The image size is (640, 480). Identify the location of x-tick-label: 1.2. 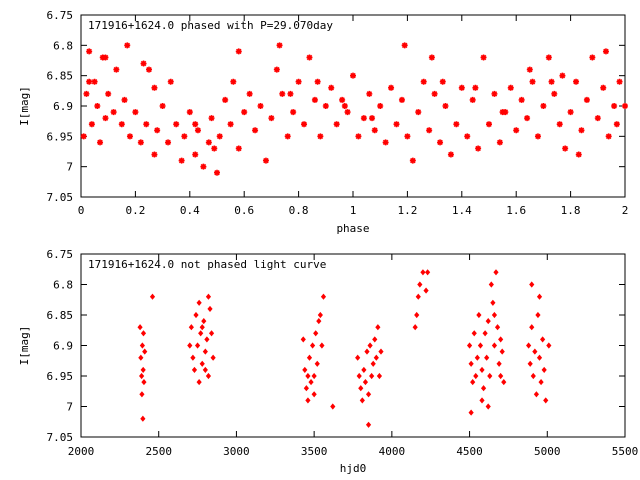
(407, 210).